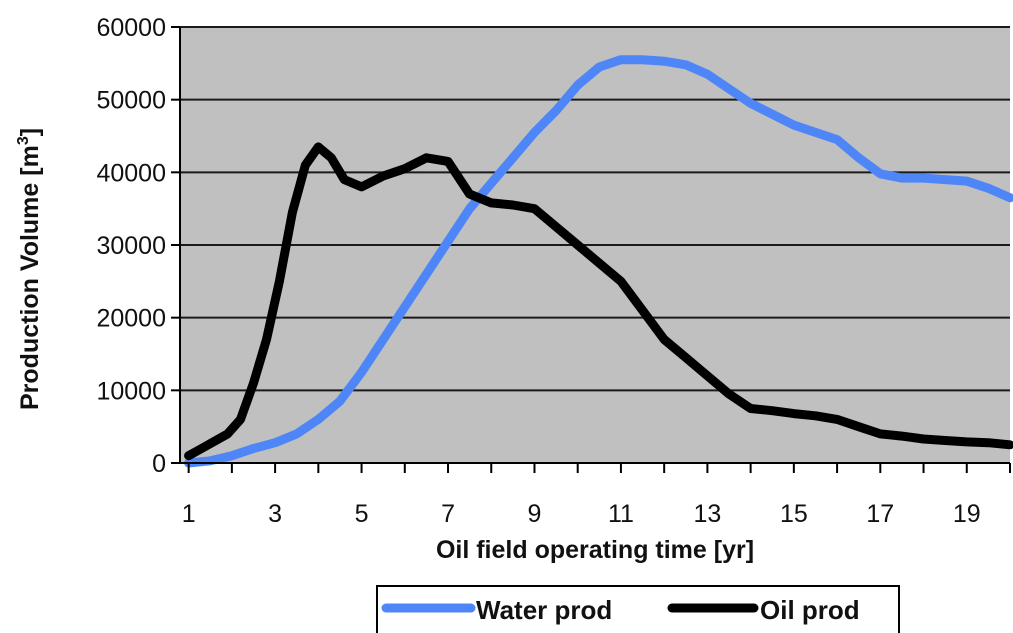 Image resolution: width=1013 pixels, height=633 pixels. I want to click on legend-label-oil: Oil prod, so click(810, 610).